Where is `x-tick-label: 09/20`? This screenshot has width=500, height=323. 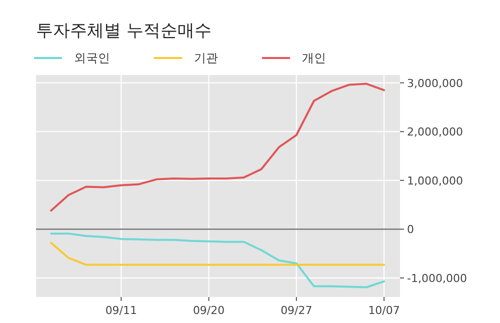 x-tick-label: 09/20 is located at coordinates (208, 310).